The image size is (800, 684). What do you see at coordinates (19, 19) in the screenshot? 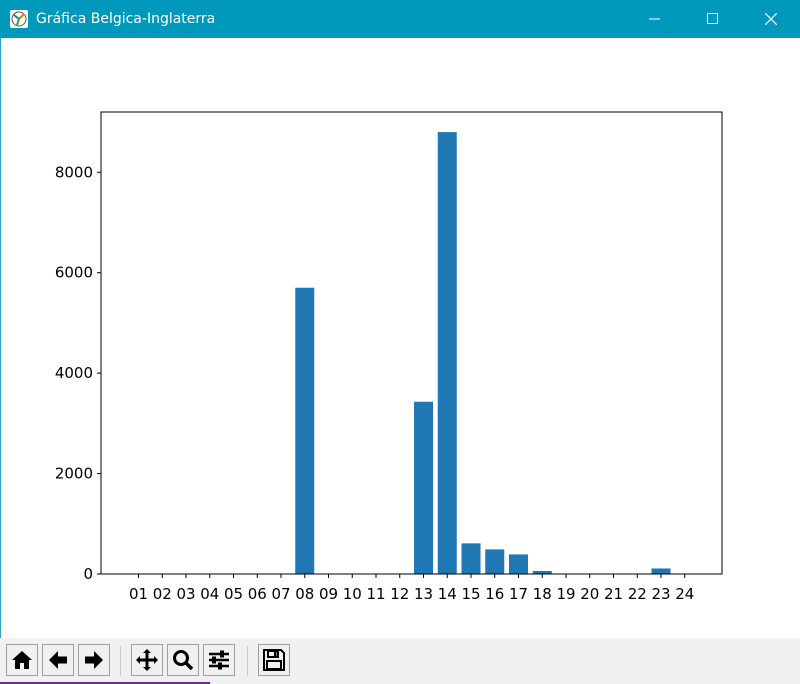
I see `app-icon` at bounding box center [19, 19].